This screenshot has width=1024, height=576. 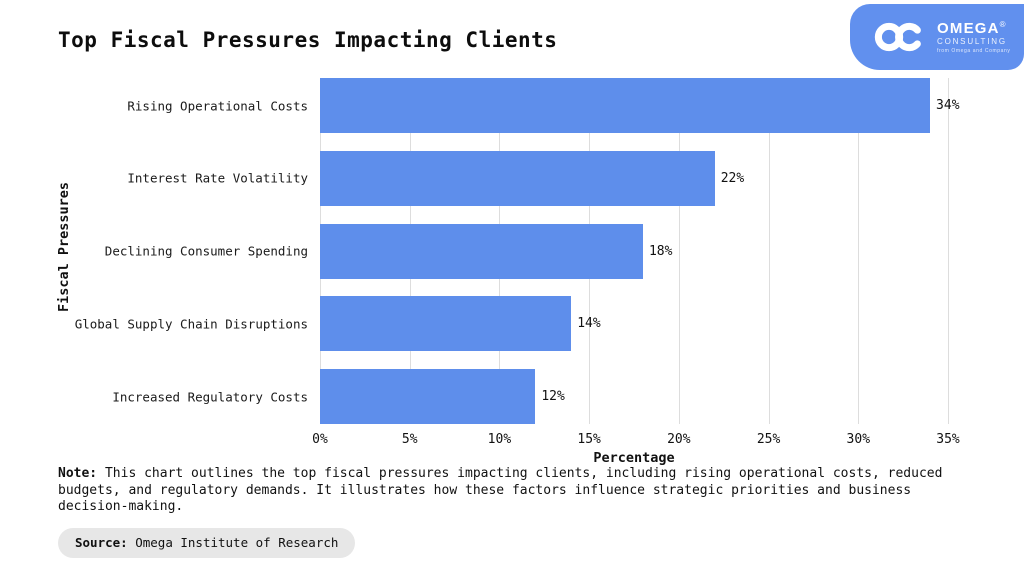 I want to click on brand-tagline: from Omega and Company, so click(x=974, y=50).